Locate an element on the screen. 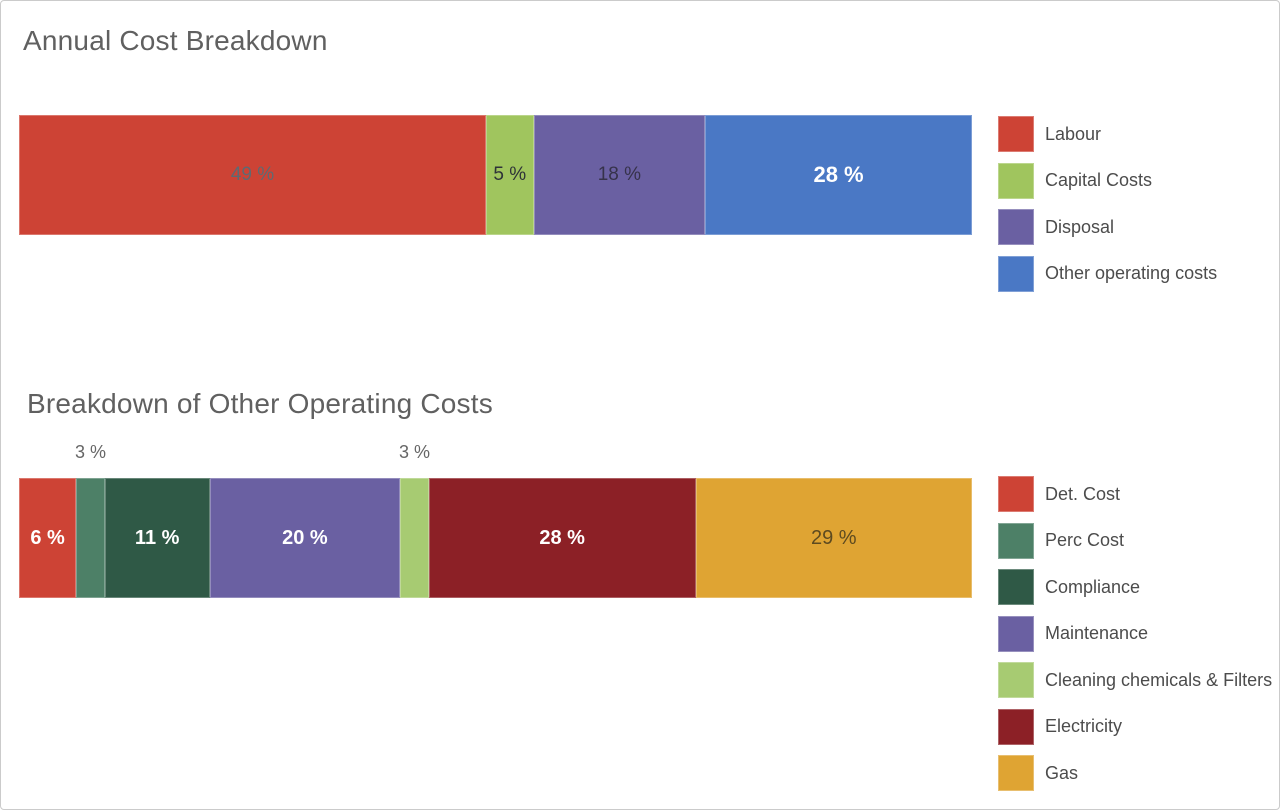 The height and width of the screenshot is (812, 1282). stacked-bar: 6 % 11 % 20 % 28 % 29 % is located at coordinates (495, 538).